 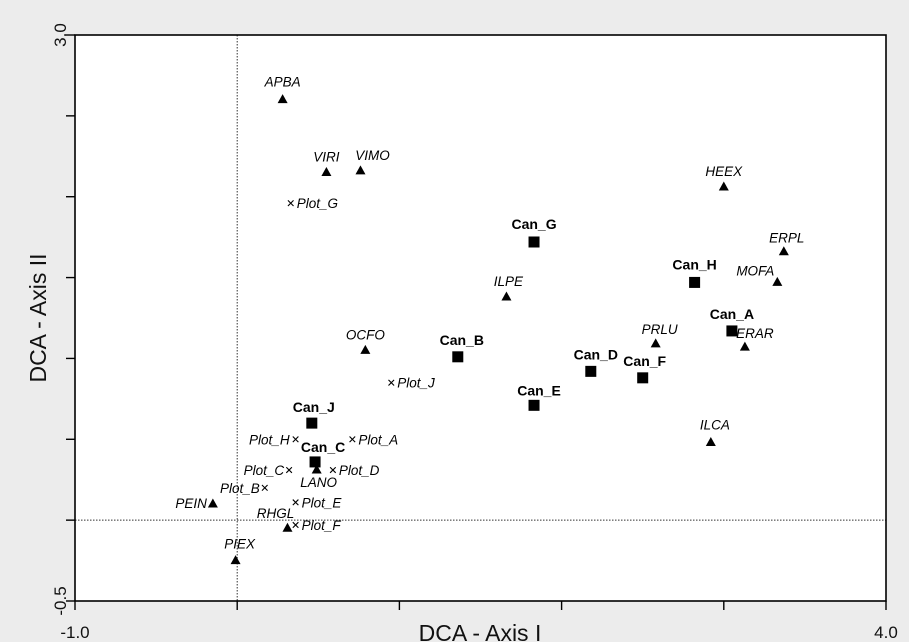 What do you see at coordinates (322, 502) in the screenshot?
I see `point-label-plot-e: Plot_E` at bounding box center [322, 502].